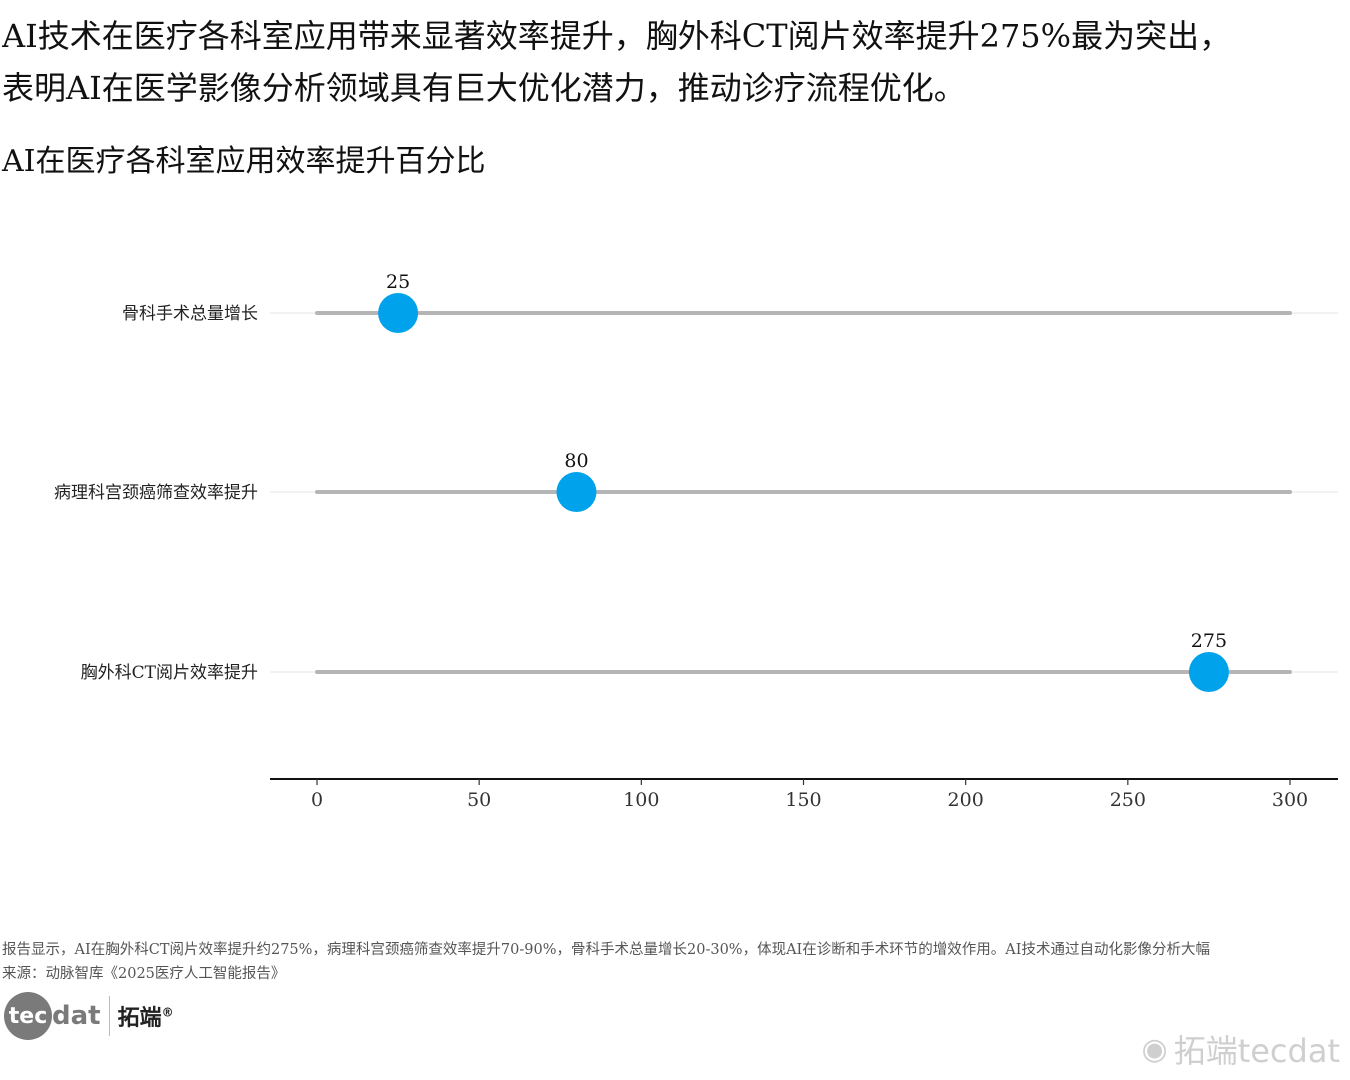 This screenshot has height=1080, width=1350. Describe the element at coordinates (156, 493) in the screenshot. I see `category-label: 病理科宫颈癌筛查效率提升` at that location.